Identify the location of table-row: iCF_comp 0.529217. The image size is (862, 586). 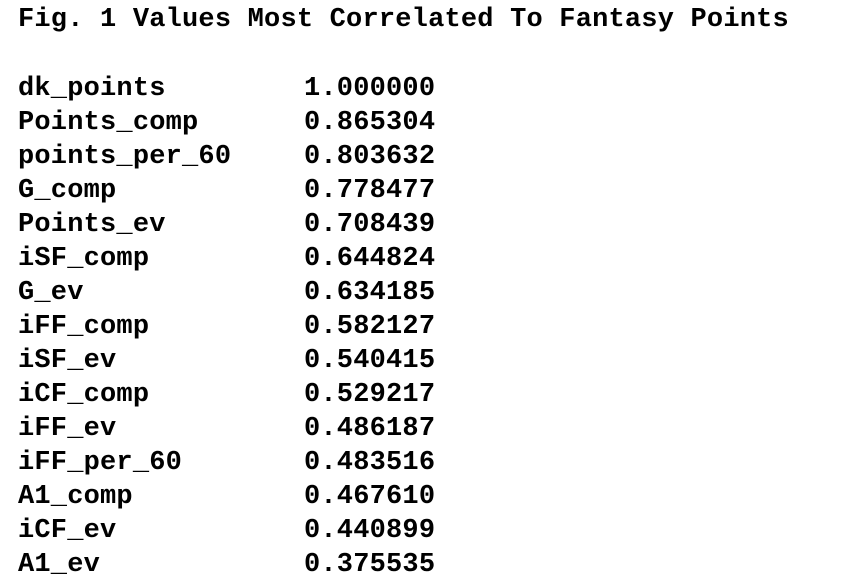
(433, 395).